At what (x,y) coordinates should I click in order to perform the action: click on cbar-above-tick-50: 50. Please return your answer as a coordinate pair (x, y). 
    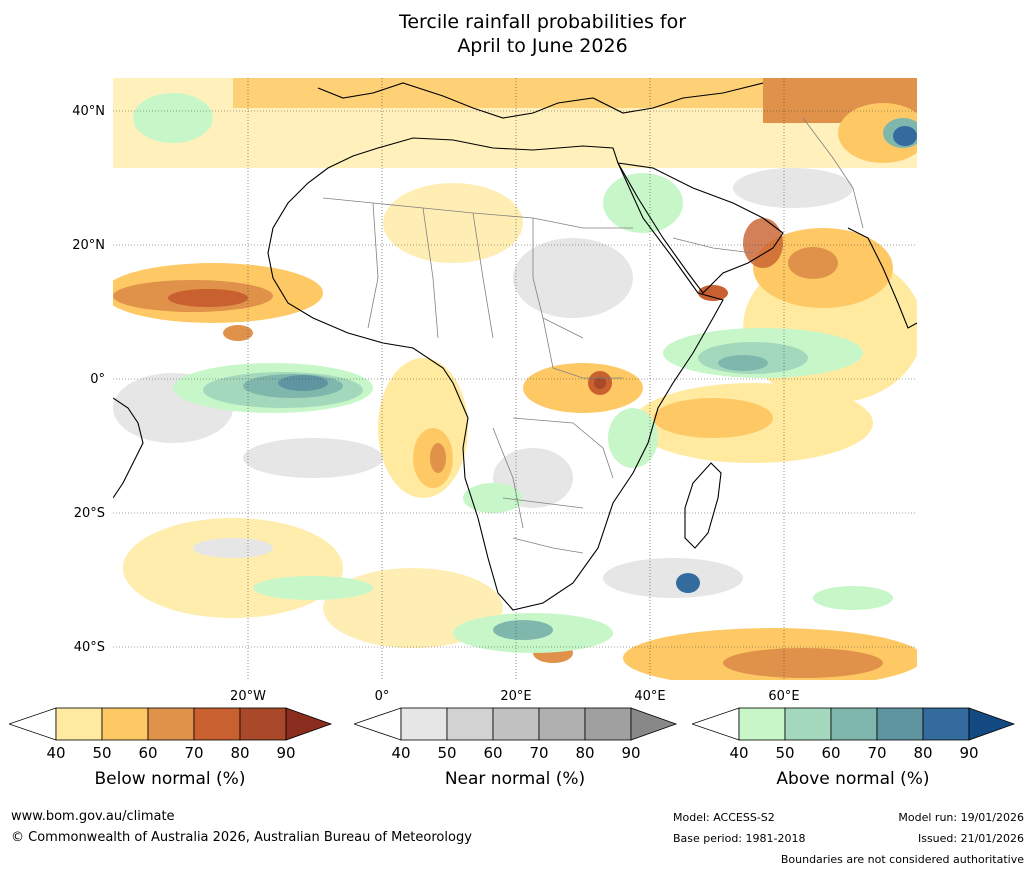
    Looking at the image, I should click on (785, 753).